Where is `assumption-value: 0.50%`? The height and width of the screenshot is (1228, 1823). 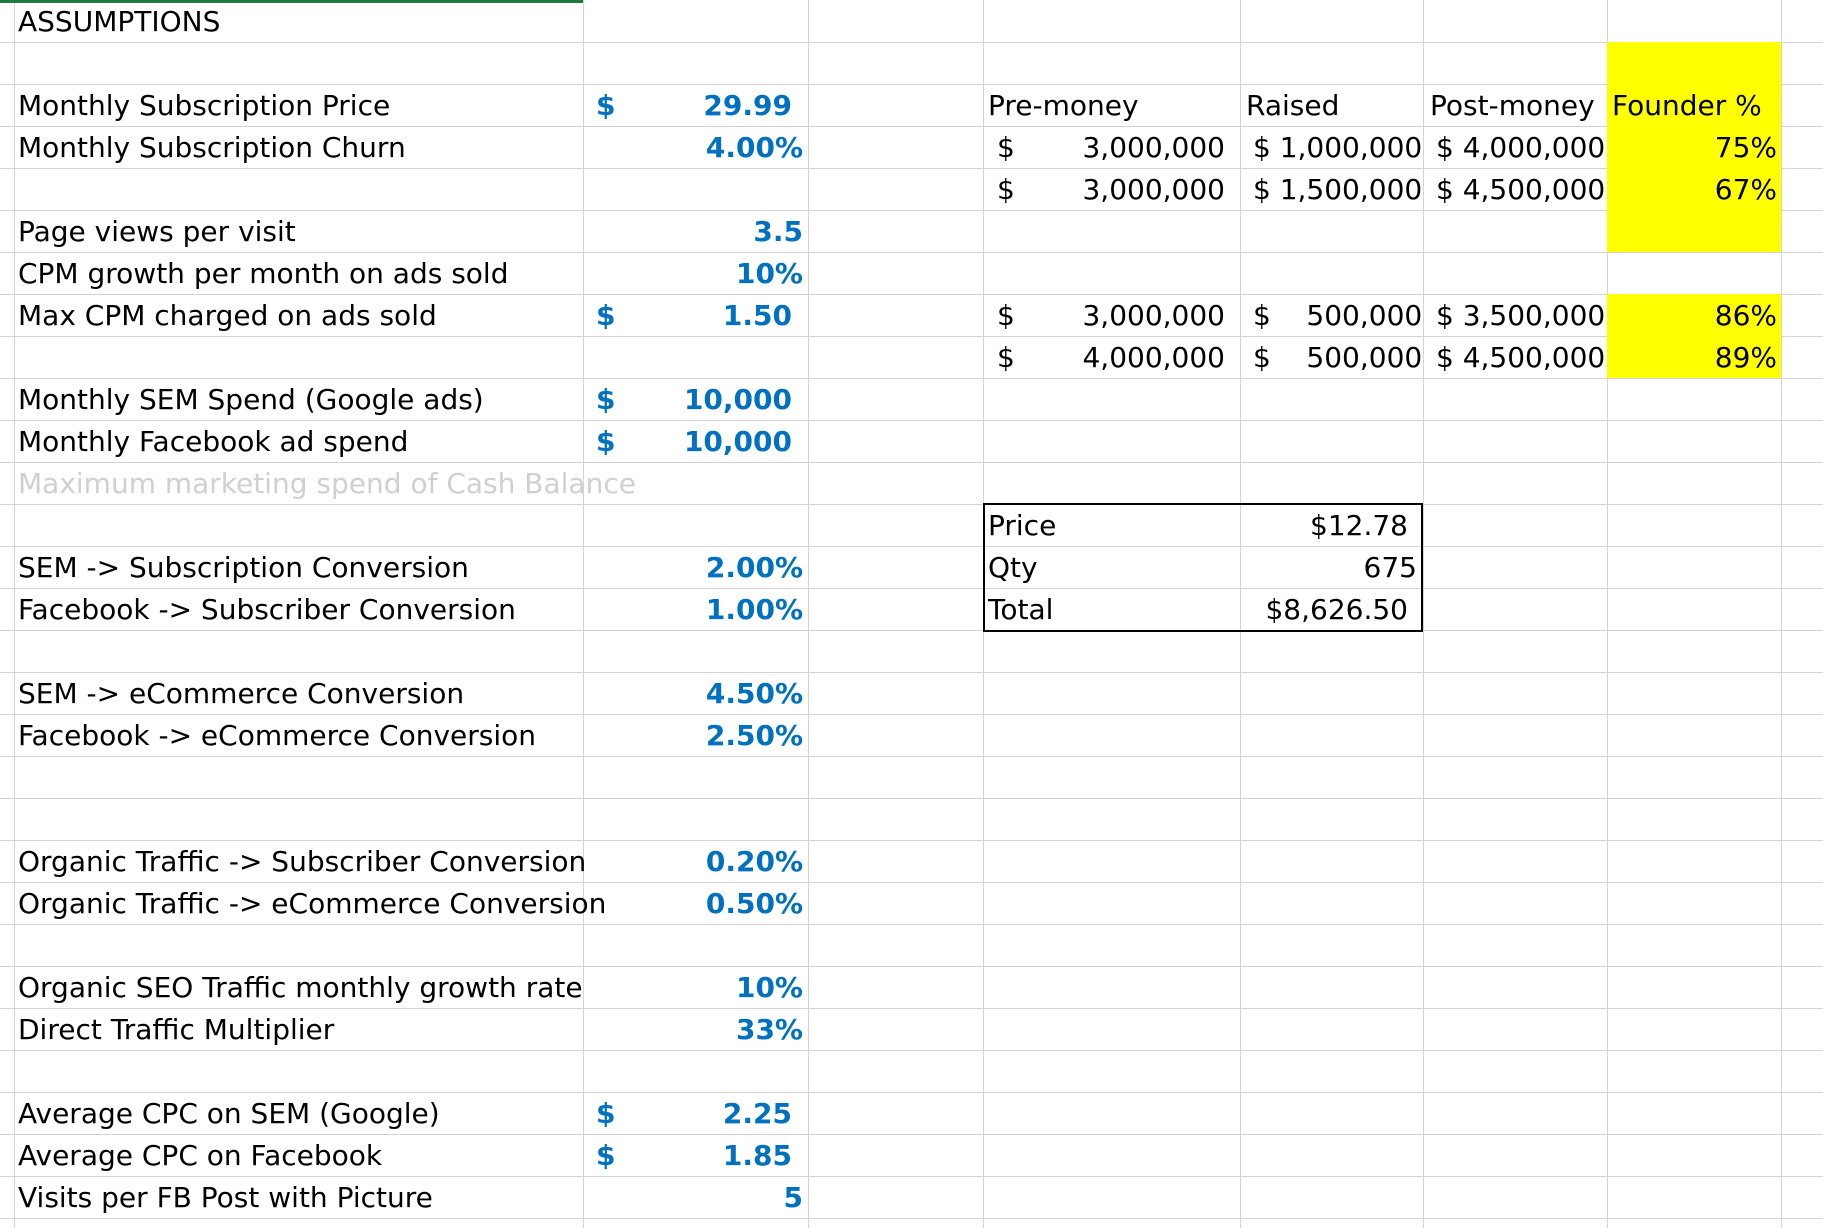 assumption-value: 0.50% is located at coordinates (754, 903).